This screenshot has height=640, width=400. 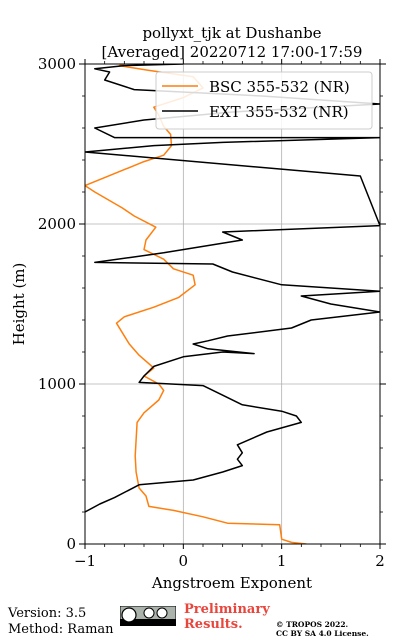 What do you see at coordinates (213, 624) in the screenshot?
I see `results-label: Results.` at bounding box center [213, 624].